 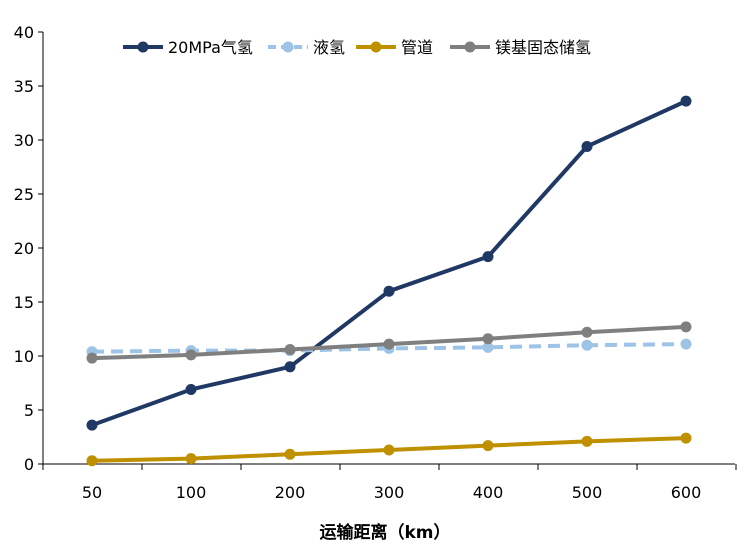 What do you see at coordinates (92, 492) in the screenshot?
I see `x-tick-label: 50` at bounding box center [92, 492].